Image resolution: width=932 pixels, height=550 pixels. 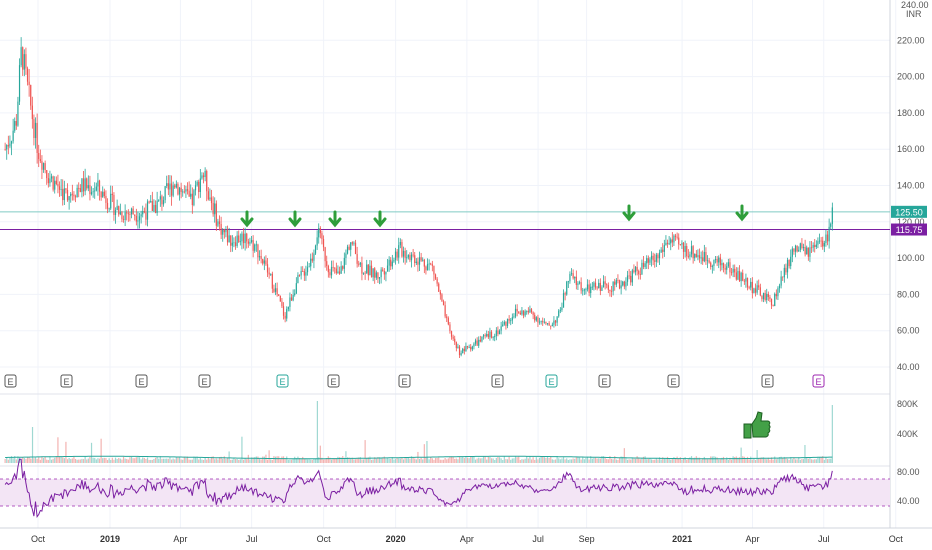 What do you see at coordinates (396, 539) in the screenshot?
I see `time-tick-label: 2020` at bounding box center [396, 539].